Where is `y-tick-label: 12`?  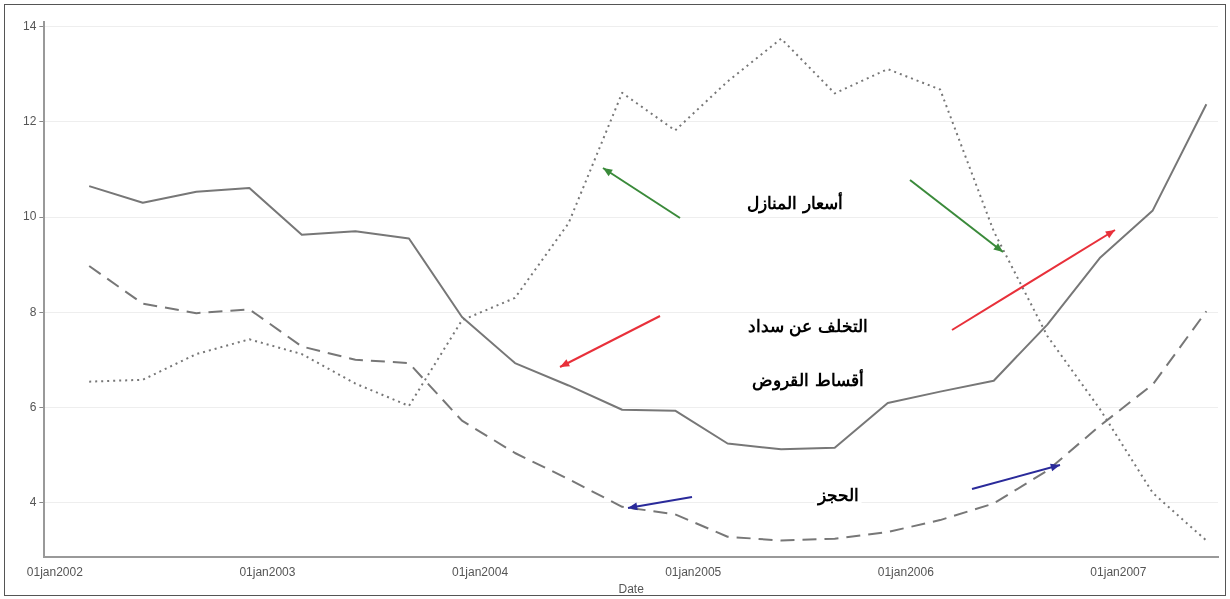
y-tick-label: 12 is located at coordinates (29, 121).